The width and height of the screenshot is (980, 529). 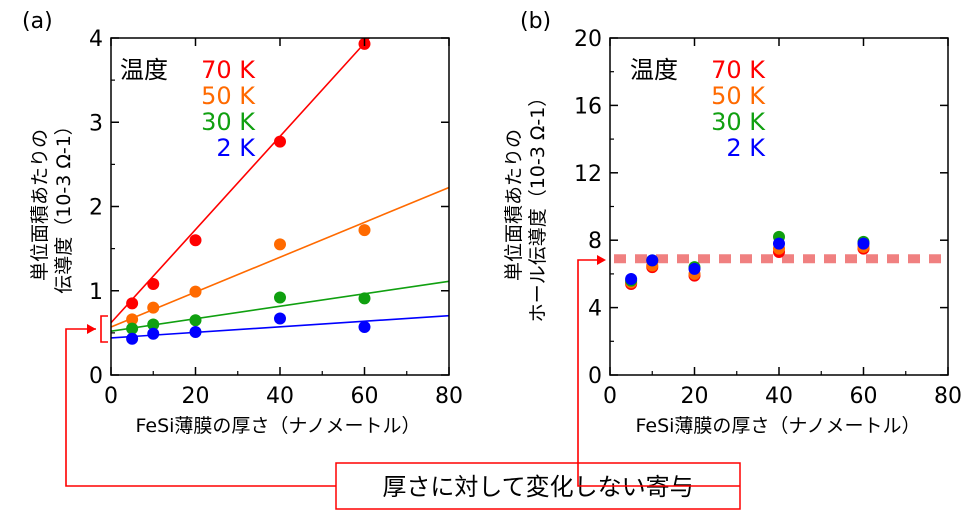 I want to click on panel-b-ytick-label-3: 12, so click(x=588, y=174).